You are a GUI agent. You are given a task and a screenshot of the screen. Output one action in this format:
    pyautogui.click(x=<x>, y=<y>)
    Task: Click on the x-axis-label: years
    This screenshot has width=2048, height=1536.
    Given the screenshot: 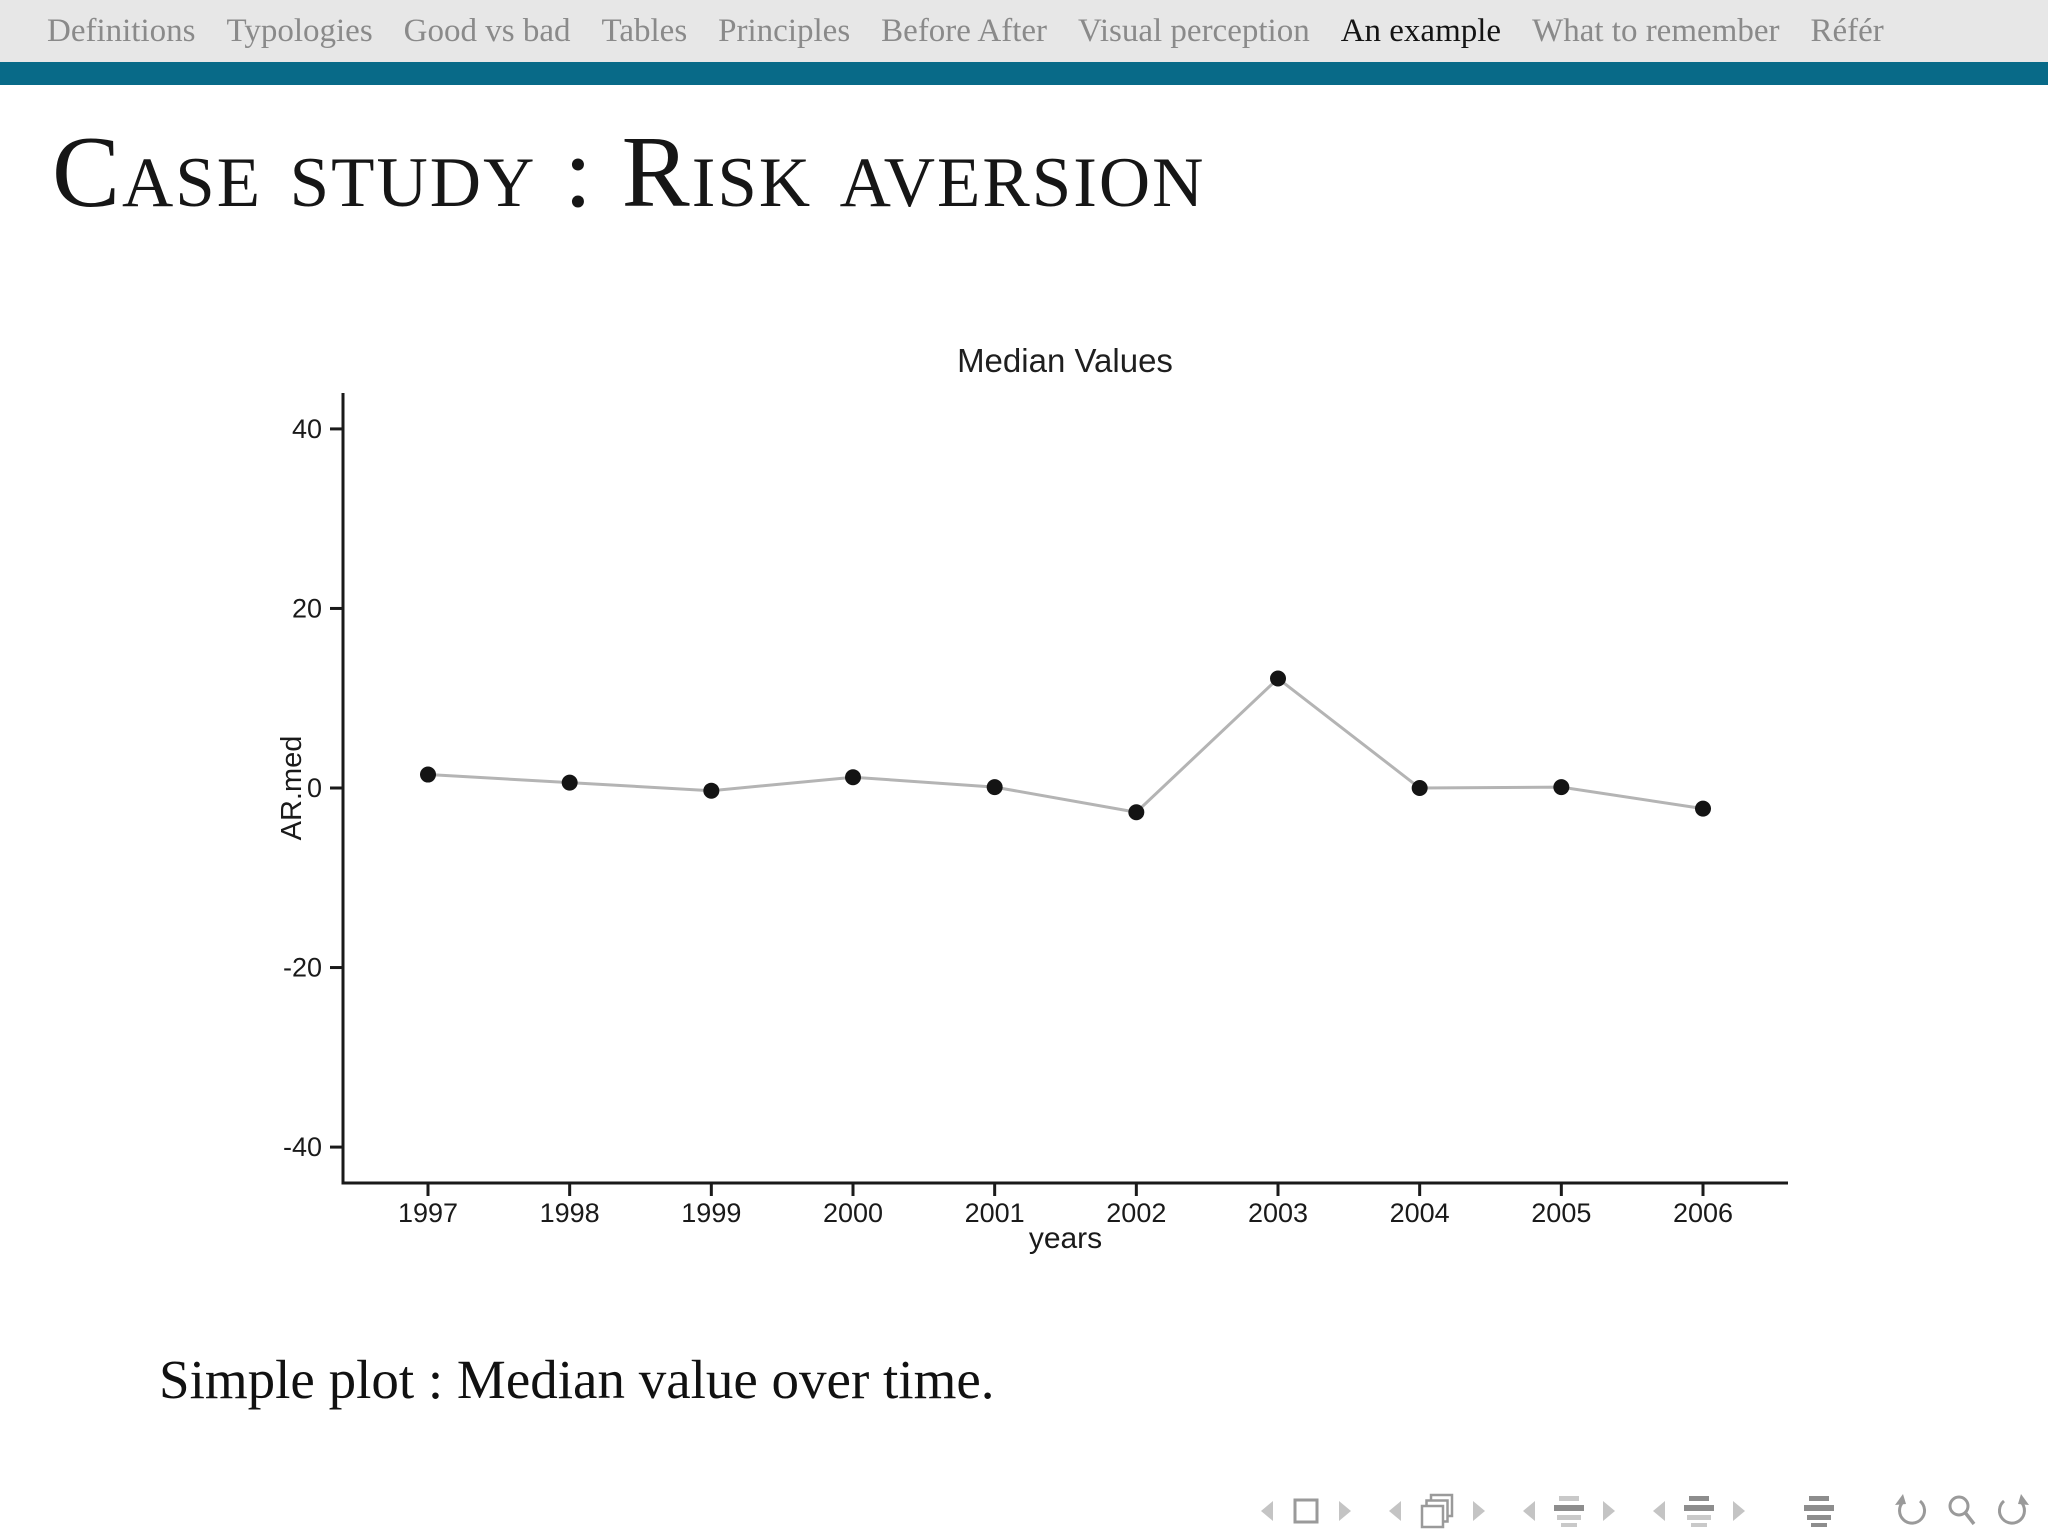 What is the action you would take?
    pyautogui.click(x=1065, y=1238)
    